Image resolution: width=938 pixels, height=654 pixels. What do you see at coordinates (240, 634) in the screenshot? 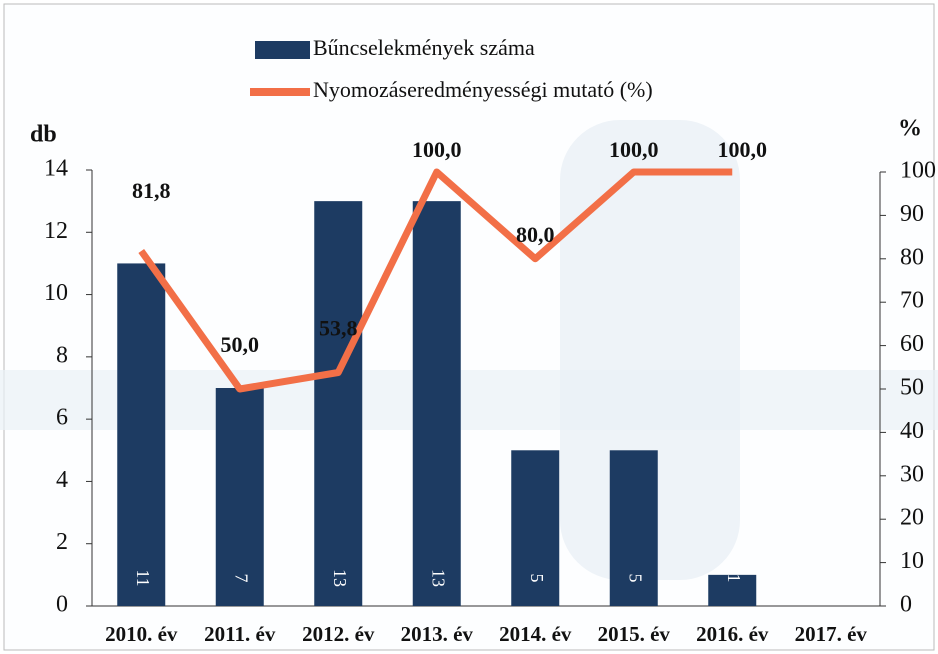
I see `x-tick-label: 2011. év` at bounding box center [240, 634].